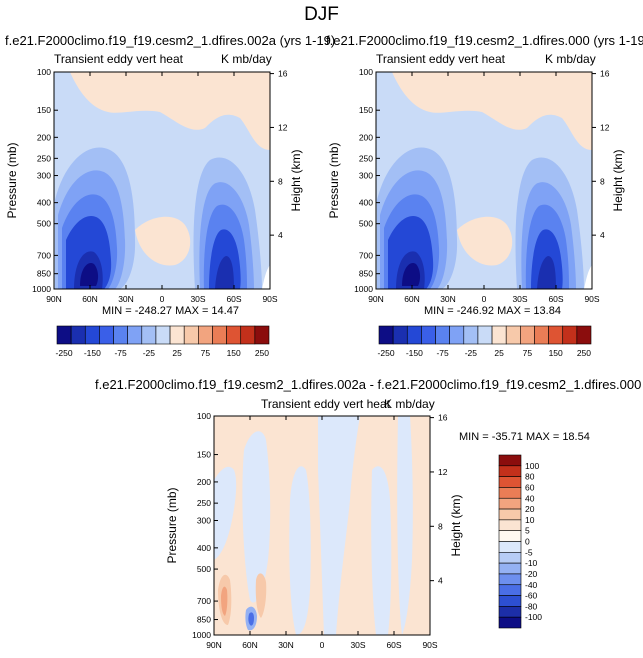 The image size is (643, 658). What do you see at coordinates (204, 548) in the screenshot?
I see `panel3-y-tick-label: 400` at bounding box center [204, 548].